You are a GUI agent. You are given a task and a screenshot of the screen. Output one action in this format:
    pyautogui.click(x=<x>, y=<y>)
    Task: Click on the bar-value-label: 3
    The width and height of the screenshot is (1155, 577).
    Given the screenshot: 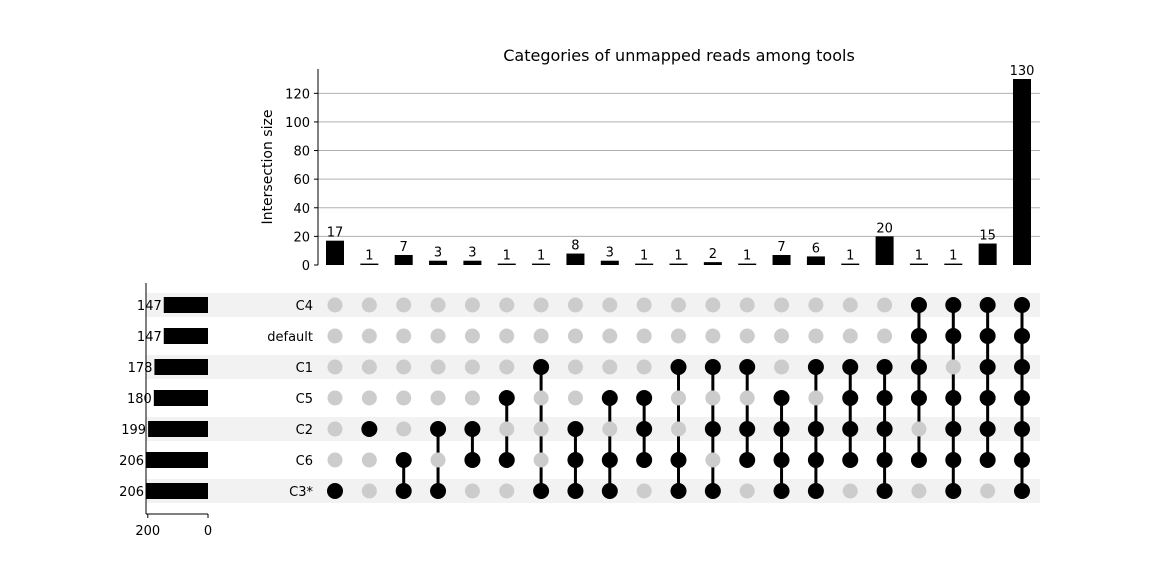 What is the action you would take?
    pyautogui.click(x=610, y=253)
    